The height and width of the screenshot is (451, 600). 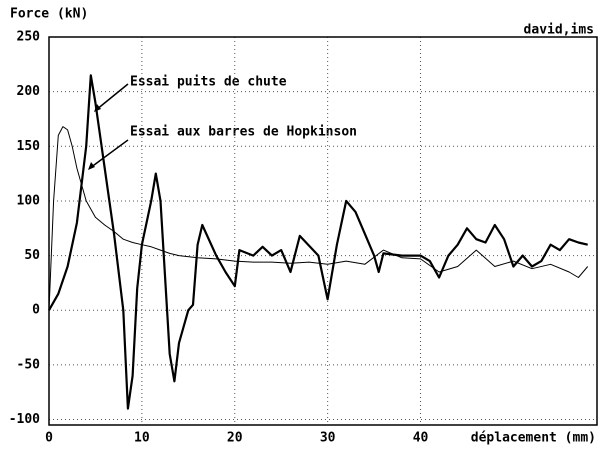 What do you see at coordinates (142, 438) in the screenshot?
I see `x-tick-label: 10` at bounding box center [142, 438].